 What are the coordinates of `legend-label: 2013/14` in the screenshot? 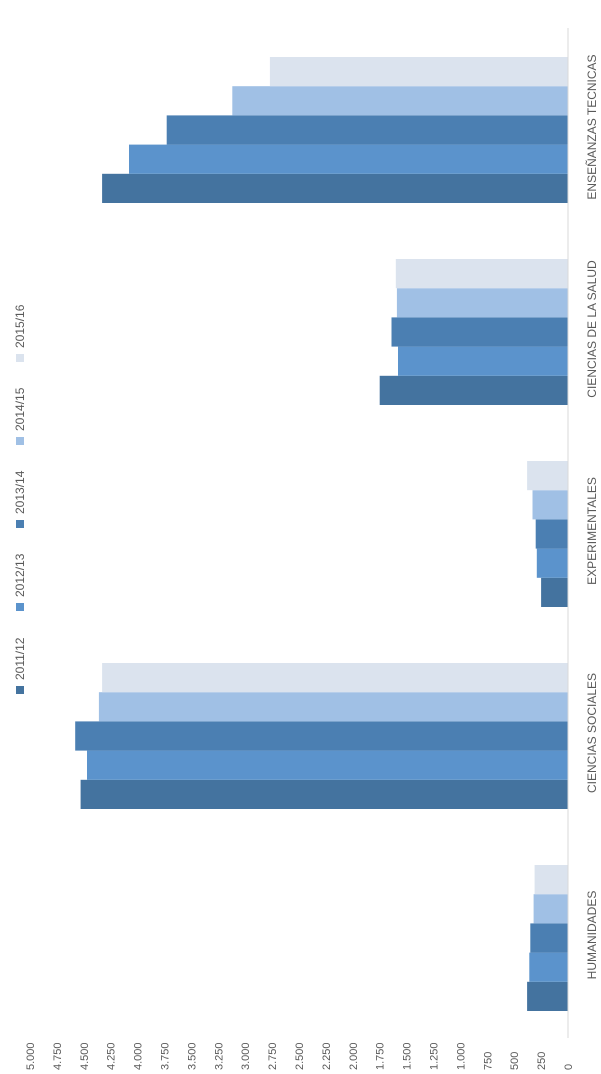 It's located at (20, 492).